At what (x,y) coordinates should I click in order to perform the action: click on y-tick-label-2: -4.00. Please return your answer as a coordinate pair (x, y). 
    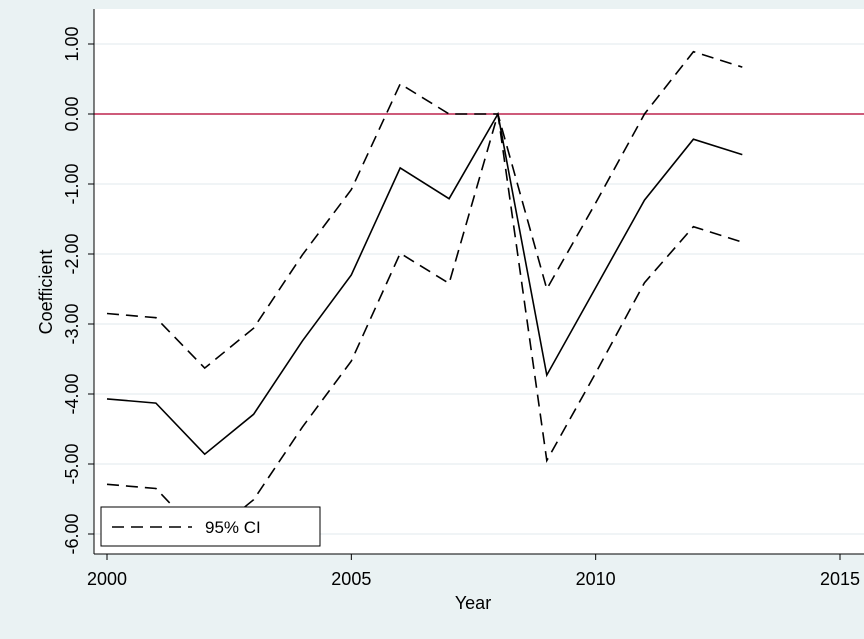
    Looking at the image, I should click on (72, 393).